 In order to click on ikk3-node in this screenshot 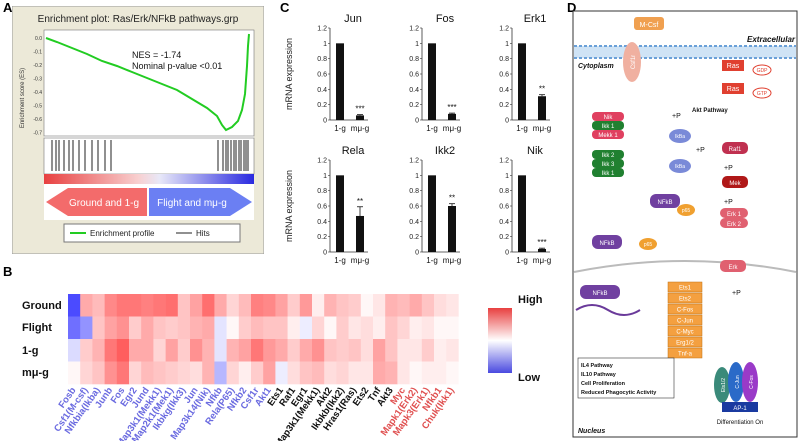, I will do `click(608, 163)`.